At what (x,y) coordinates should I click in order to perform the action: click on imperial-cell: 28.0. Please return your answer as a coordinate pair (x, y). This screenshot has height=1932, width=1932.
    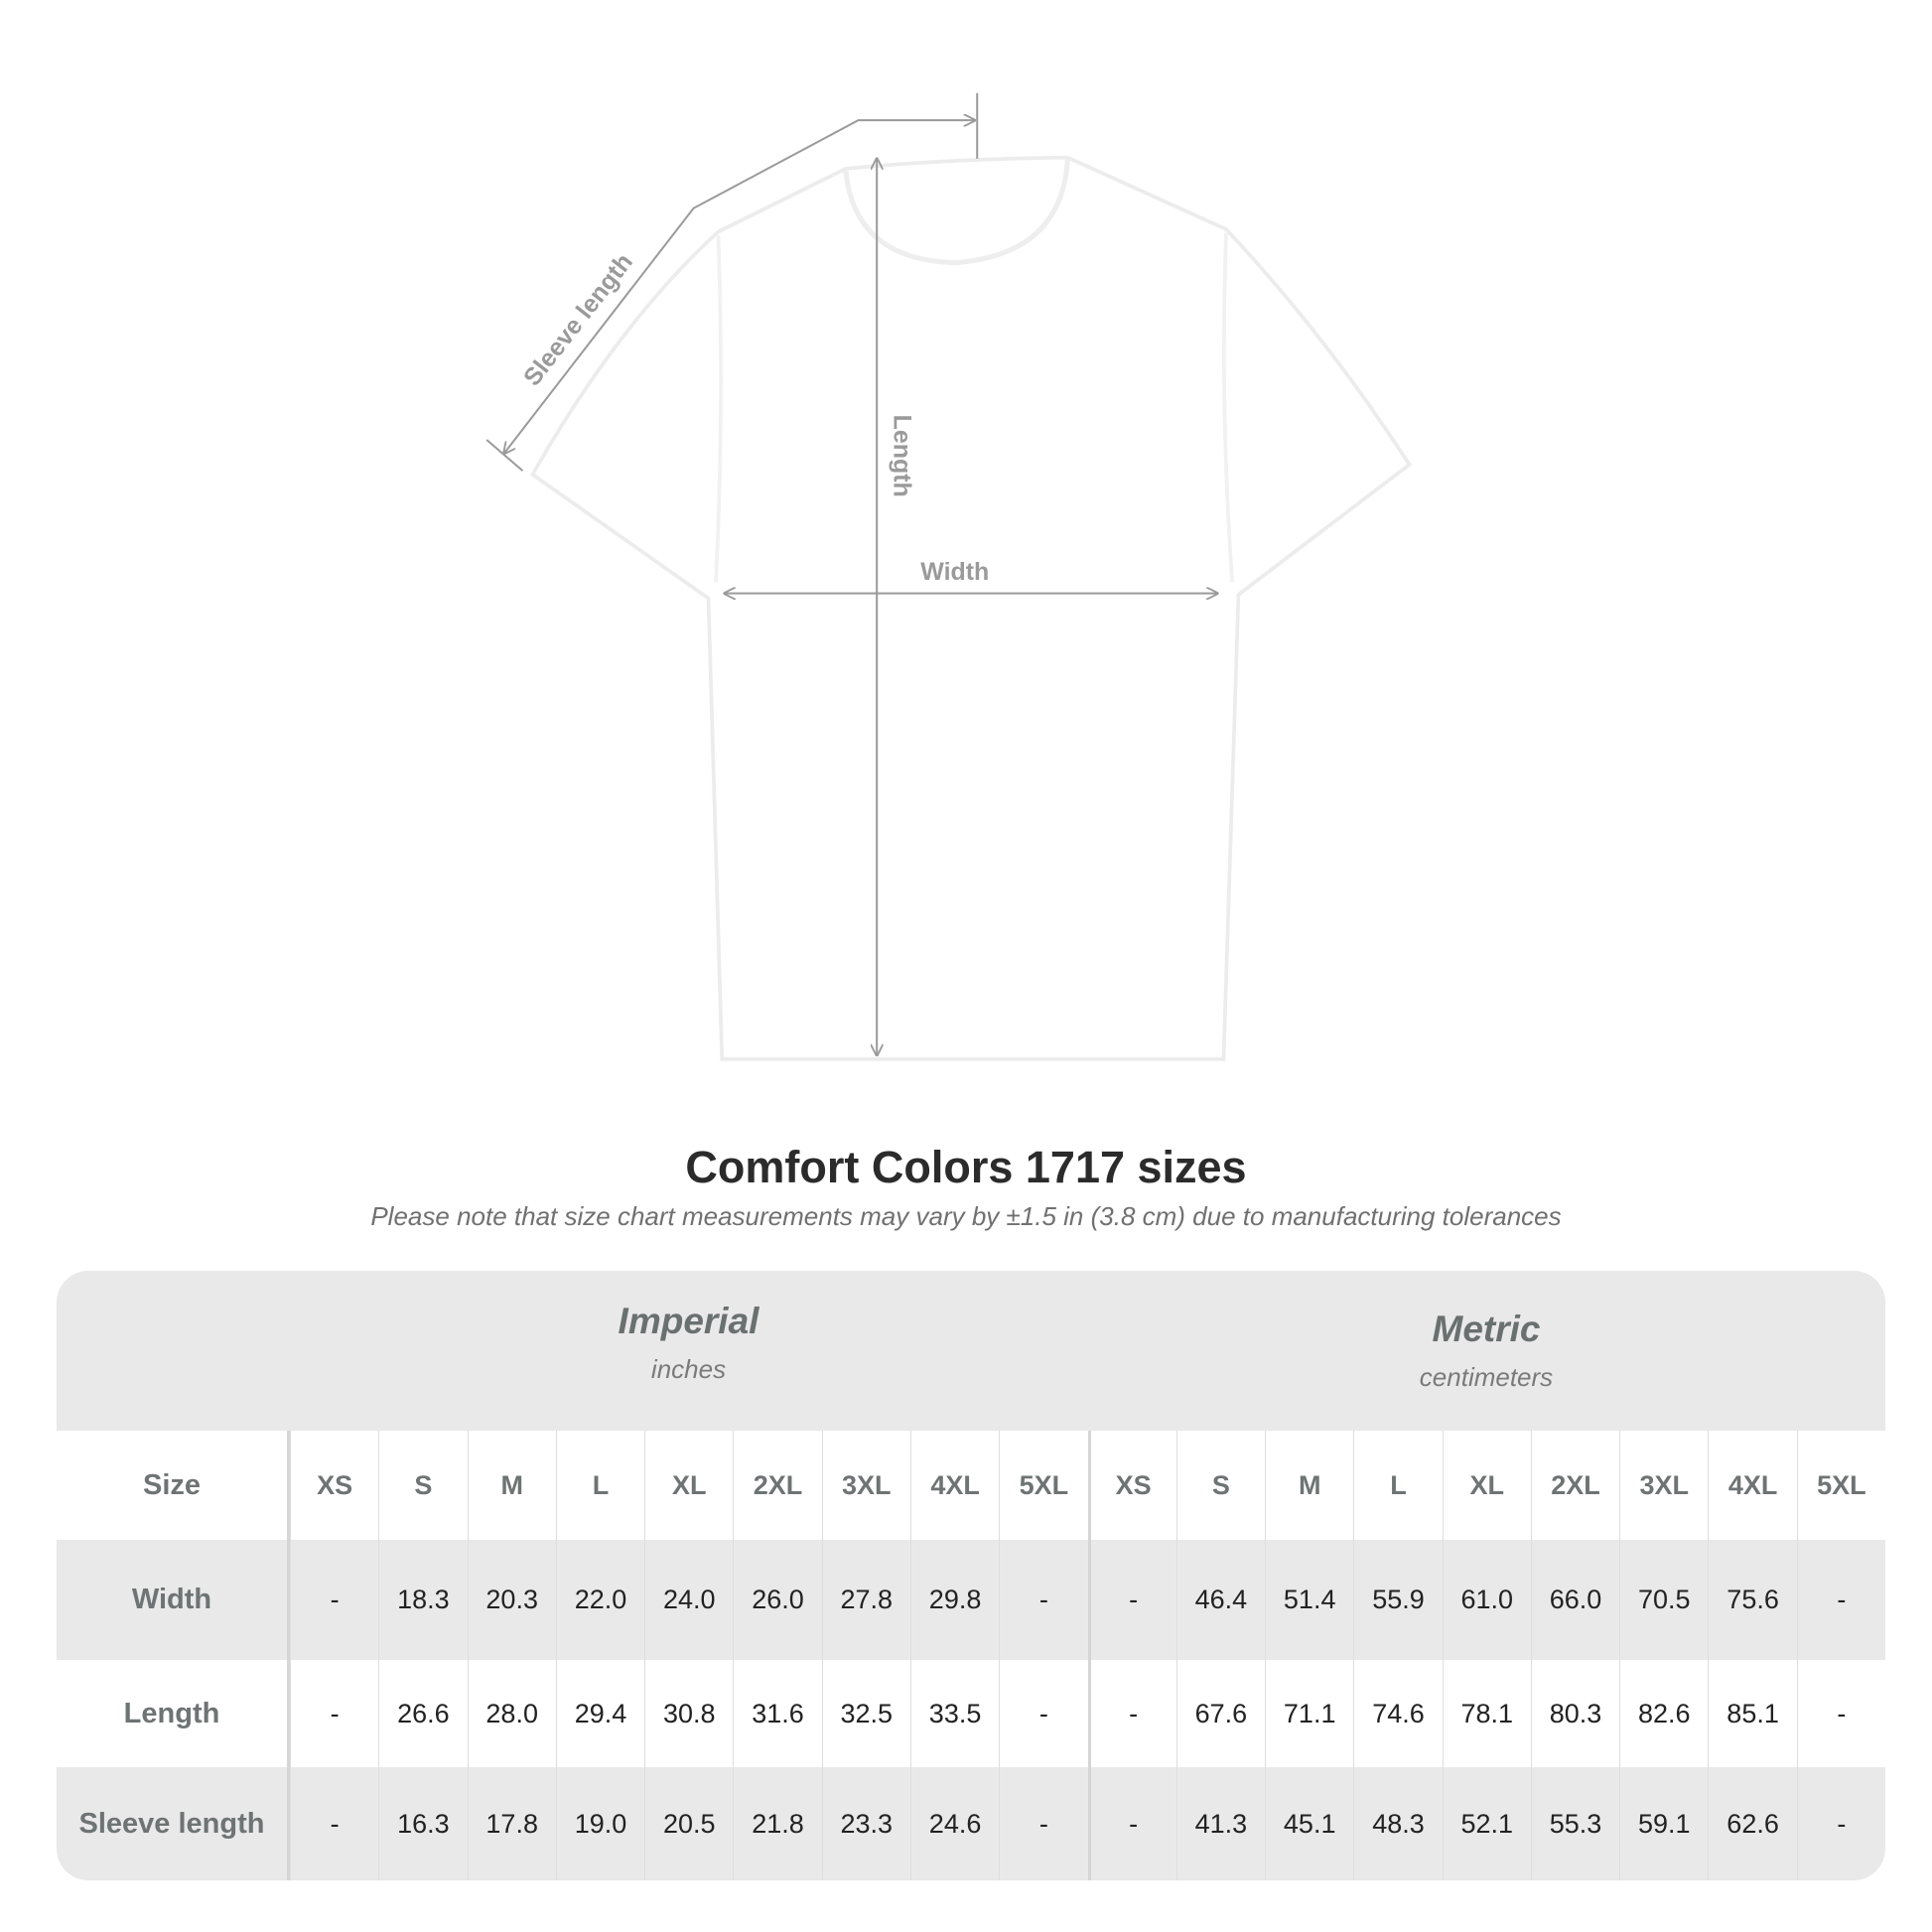
    Looking at the image, I should click on (512, 1714).